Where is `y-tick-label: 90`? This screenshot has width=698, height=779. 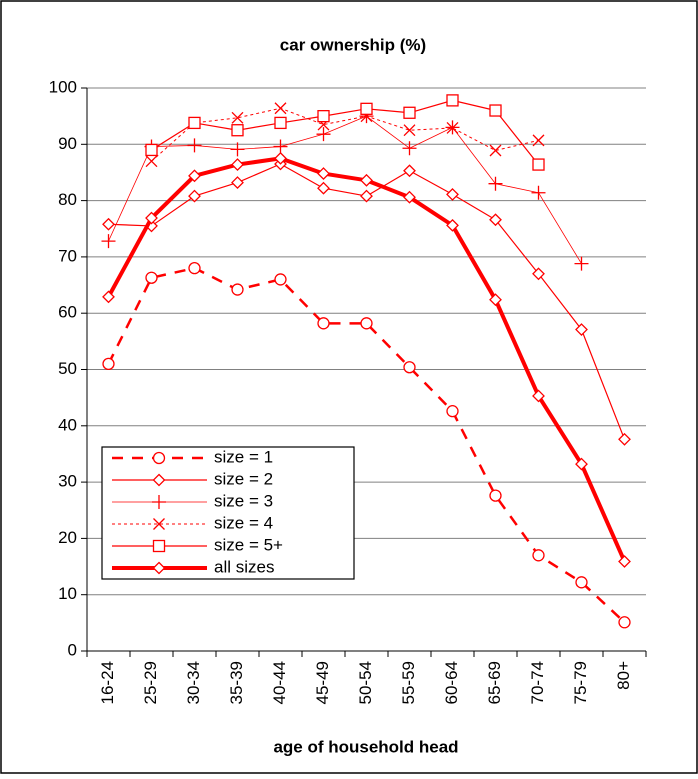 y-tick-label: 90 is located at coordinates (67, 143).